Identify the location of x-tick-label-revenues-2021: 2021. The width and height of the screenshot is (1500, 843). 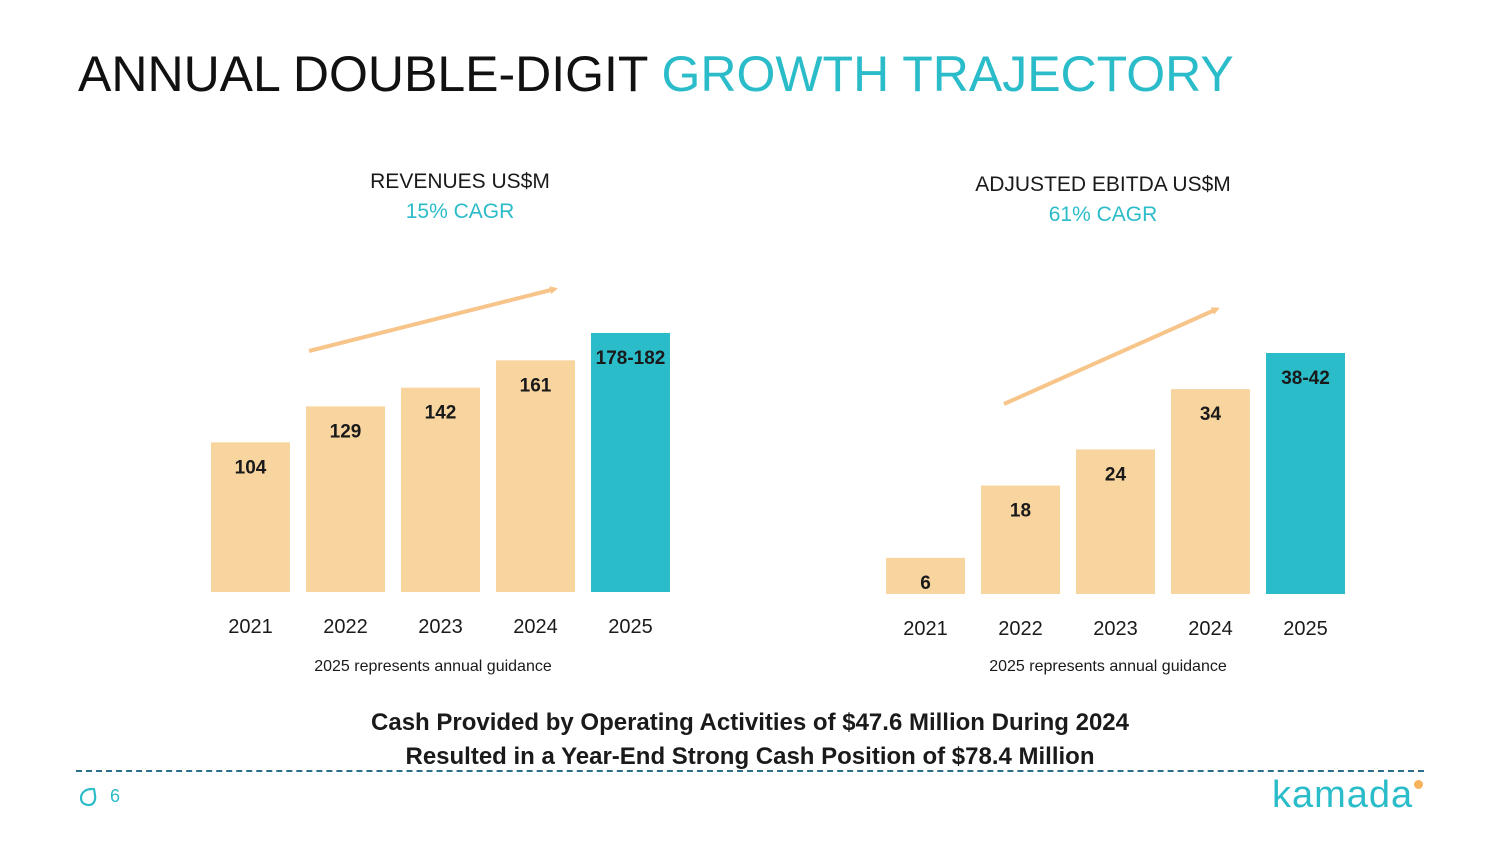
(250, 627).